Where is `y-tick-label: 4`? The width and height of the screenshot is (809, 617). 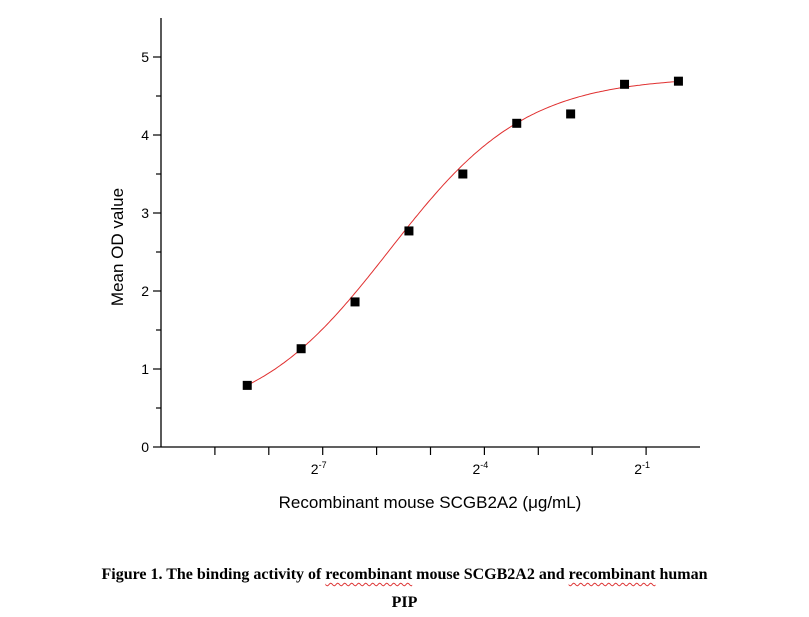
y-tick-label: 4 is located at coordinates (145, 135).